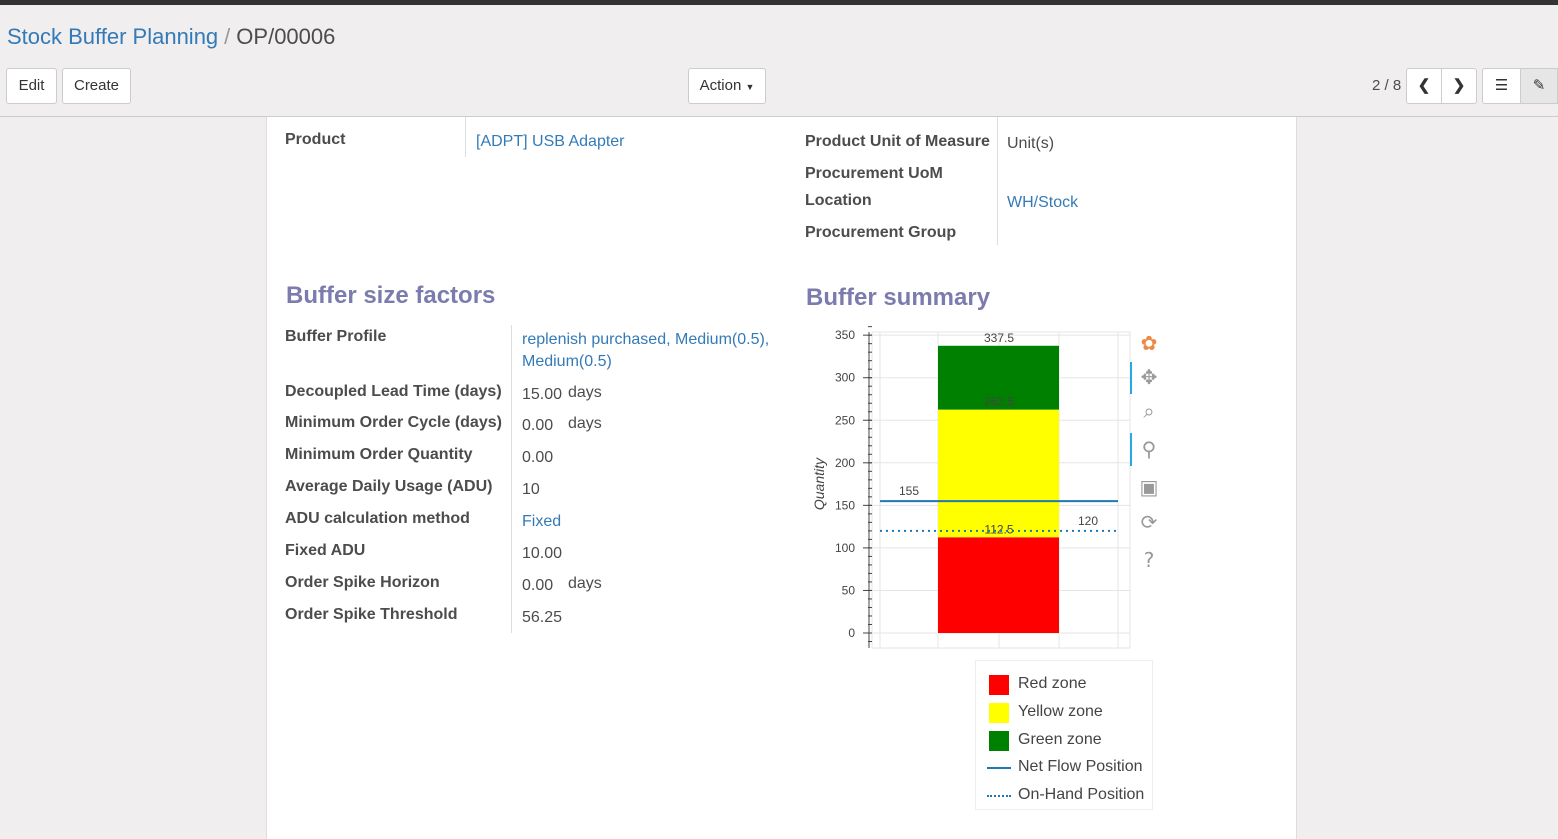 This screenshot has width=1558, height=839. What do you see at coordinates (998, 585) in the screenshot?
I see `bar-red-zone` at bounding box center [998, 585].